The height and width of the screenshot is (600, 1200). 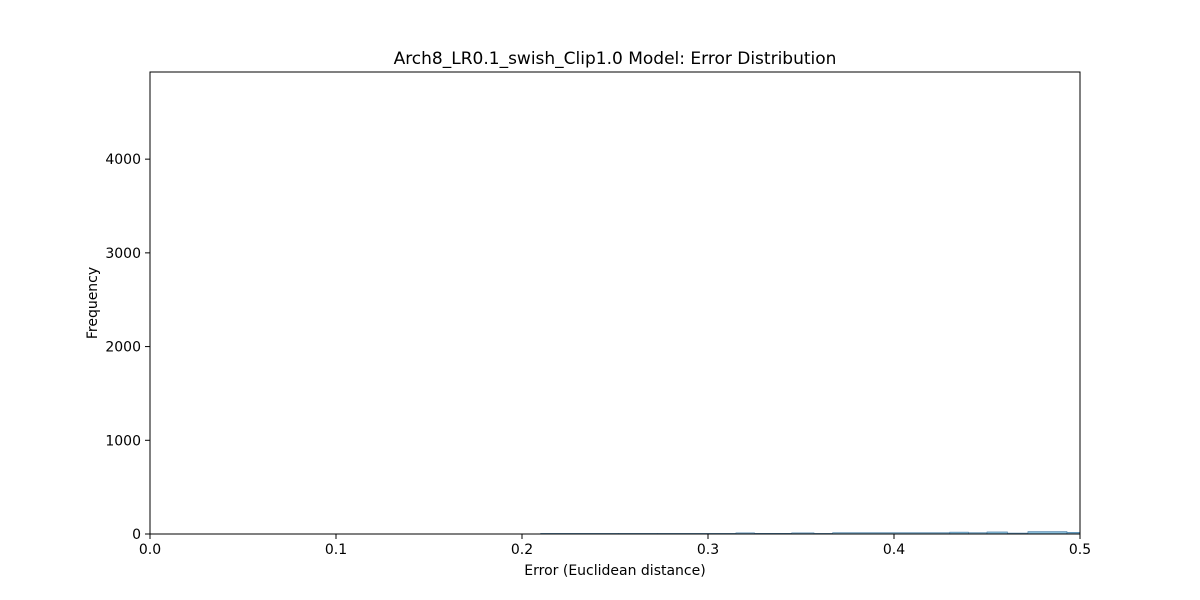 I want to click on x-tick-label: 0.4, so click(x=894, y=550).